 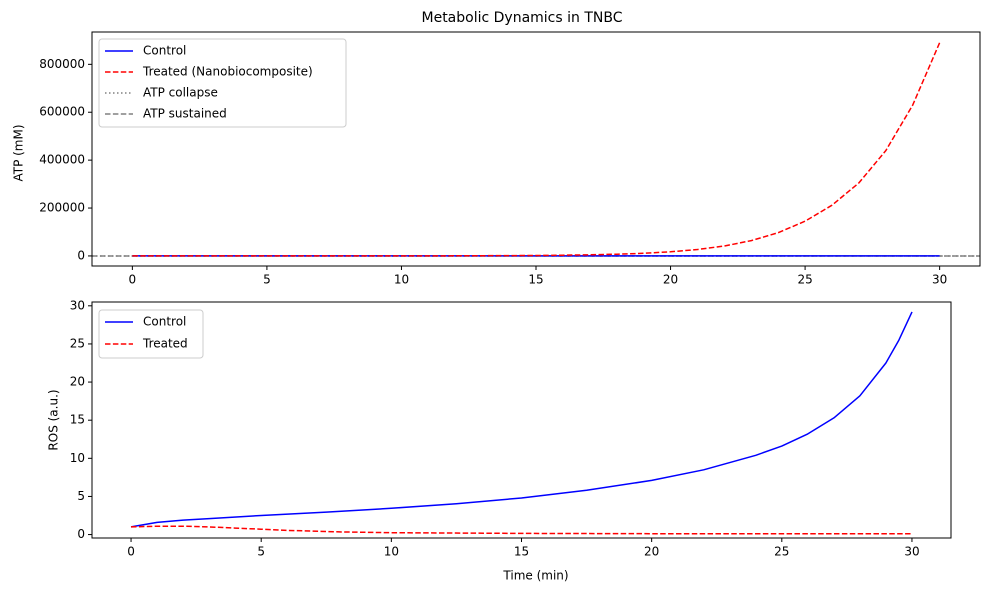 What do you see at coordinates (911, 552) in the screenshot?
I see `ros-x-tick-label: 30` at bounding box center [911, 552].